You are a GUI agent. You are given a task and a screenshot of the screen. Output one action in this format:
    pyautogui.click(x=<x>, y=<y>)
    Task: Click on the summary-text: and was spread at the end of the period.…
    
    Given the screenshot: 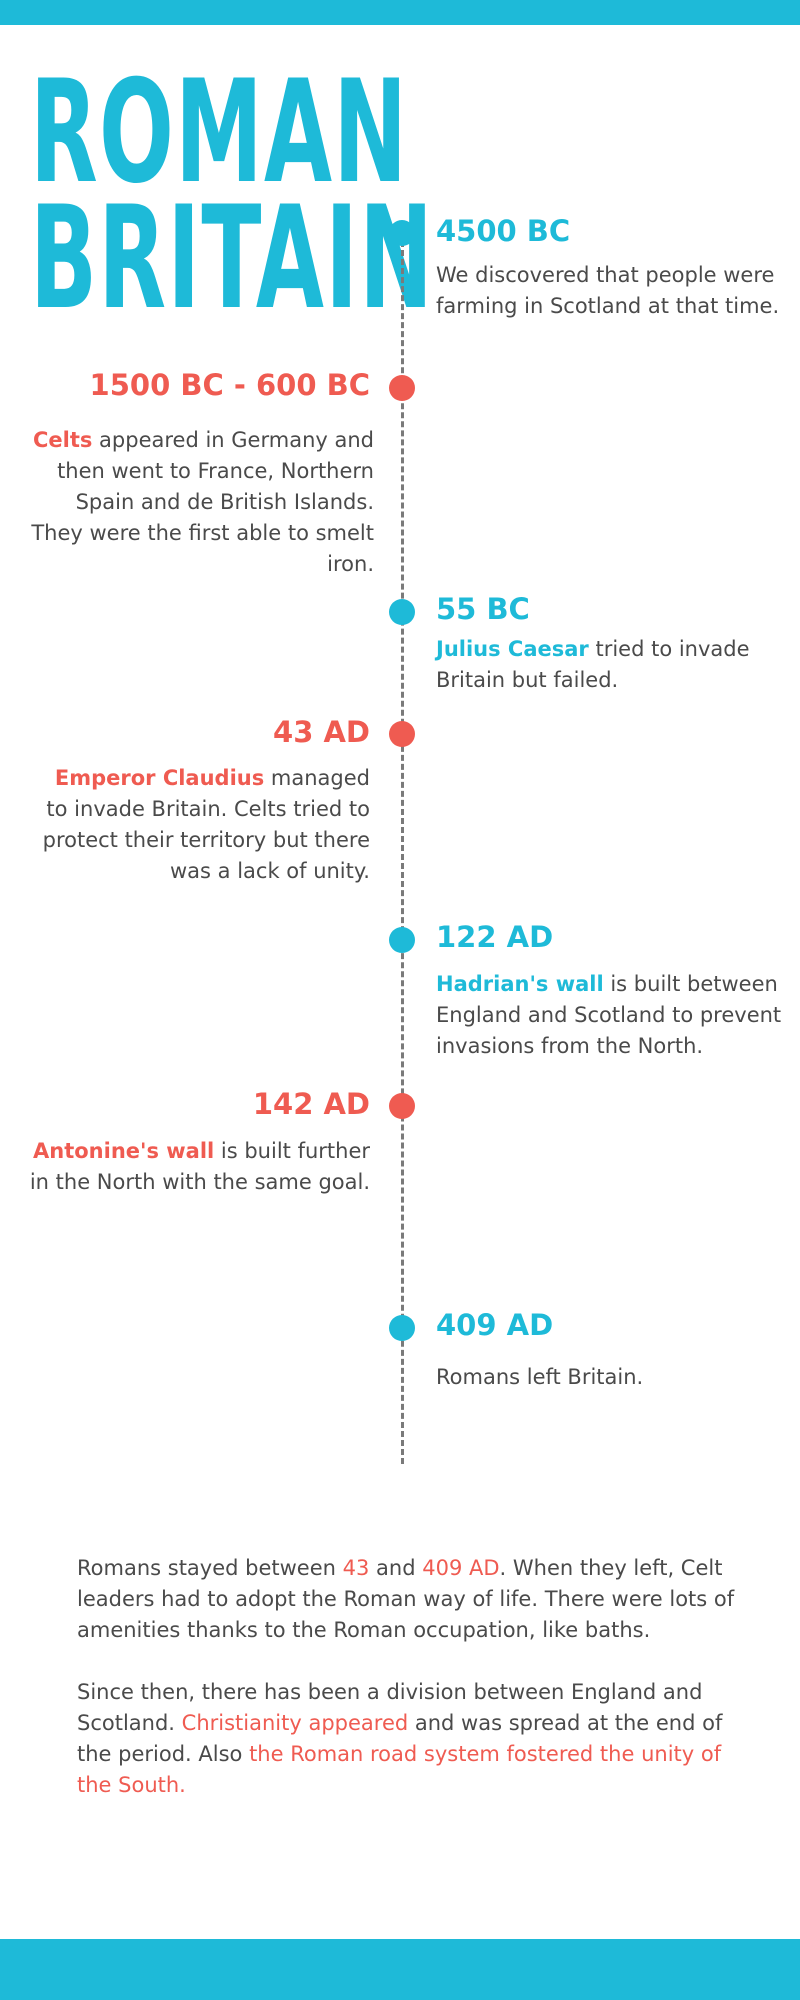 What is the action you would take?
    pyautogui.click(x=400, y=1738)
    